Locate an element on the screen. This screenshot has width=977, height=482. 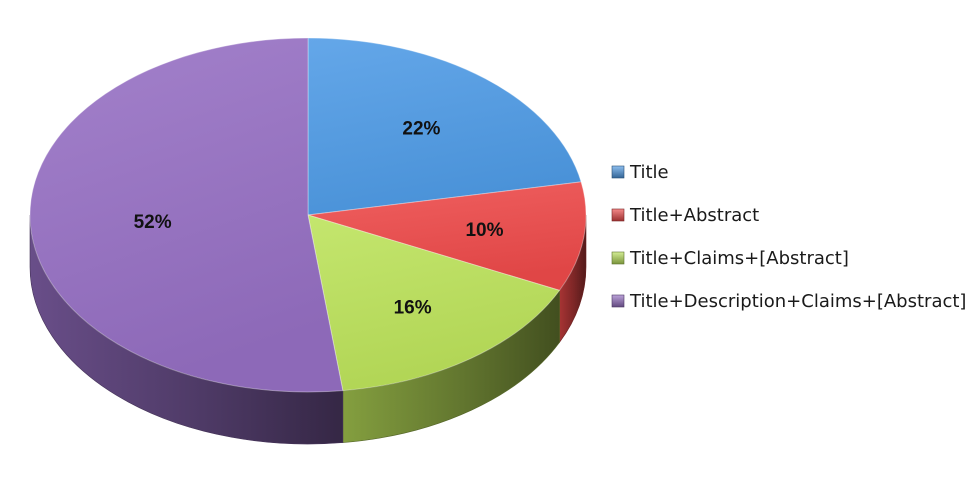
data-label-title-claims-abstract: 16% is located at coordinates (413, 308).